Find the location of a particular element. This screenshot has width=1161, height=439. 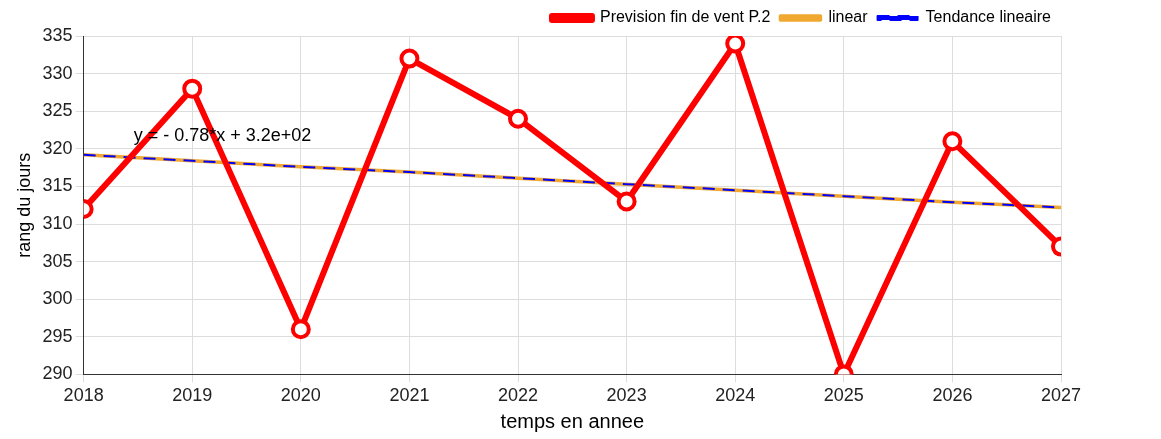

y-tick-label: 325 is located at coordinates (57, 110).